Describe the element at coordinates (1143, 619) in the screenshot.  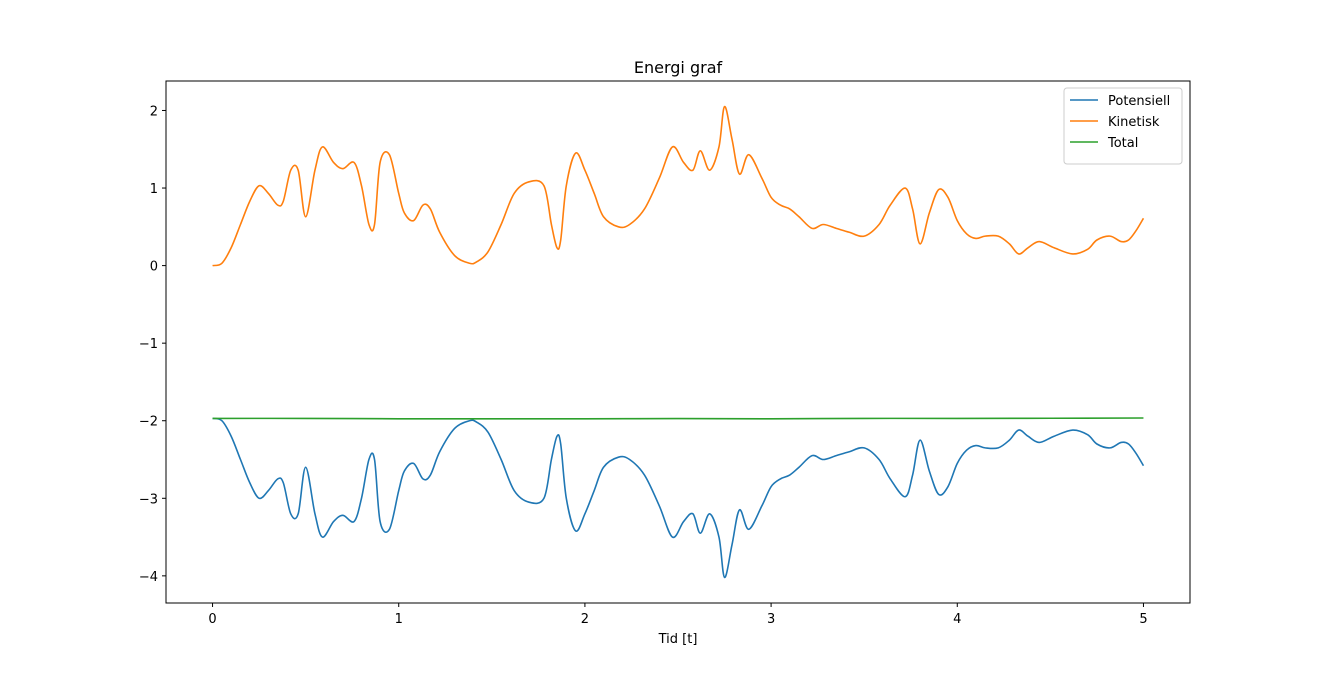
I see `x-tick-label: 5` at that location.